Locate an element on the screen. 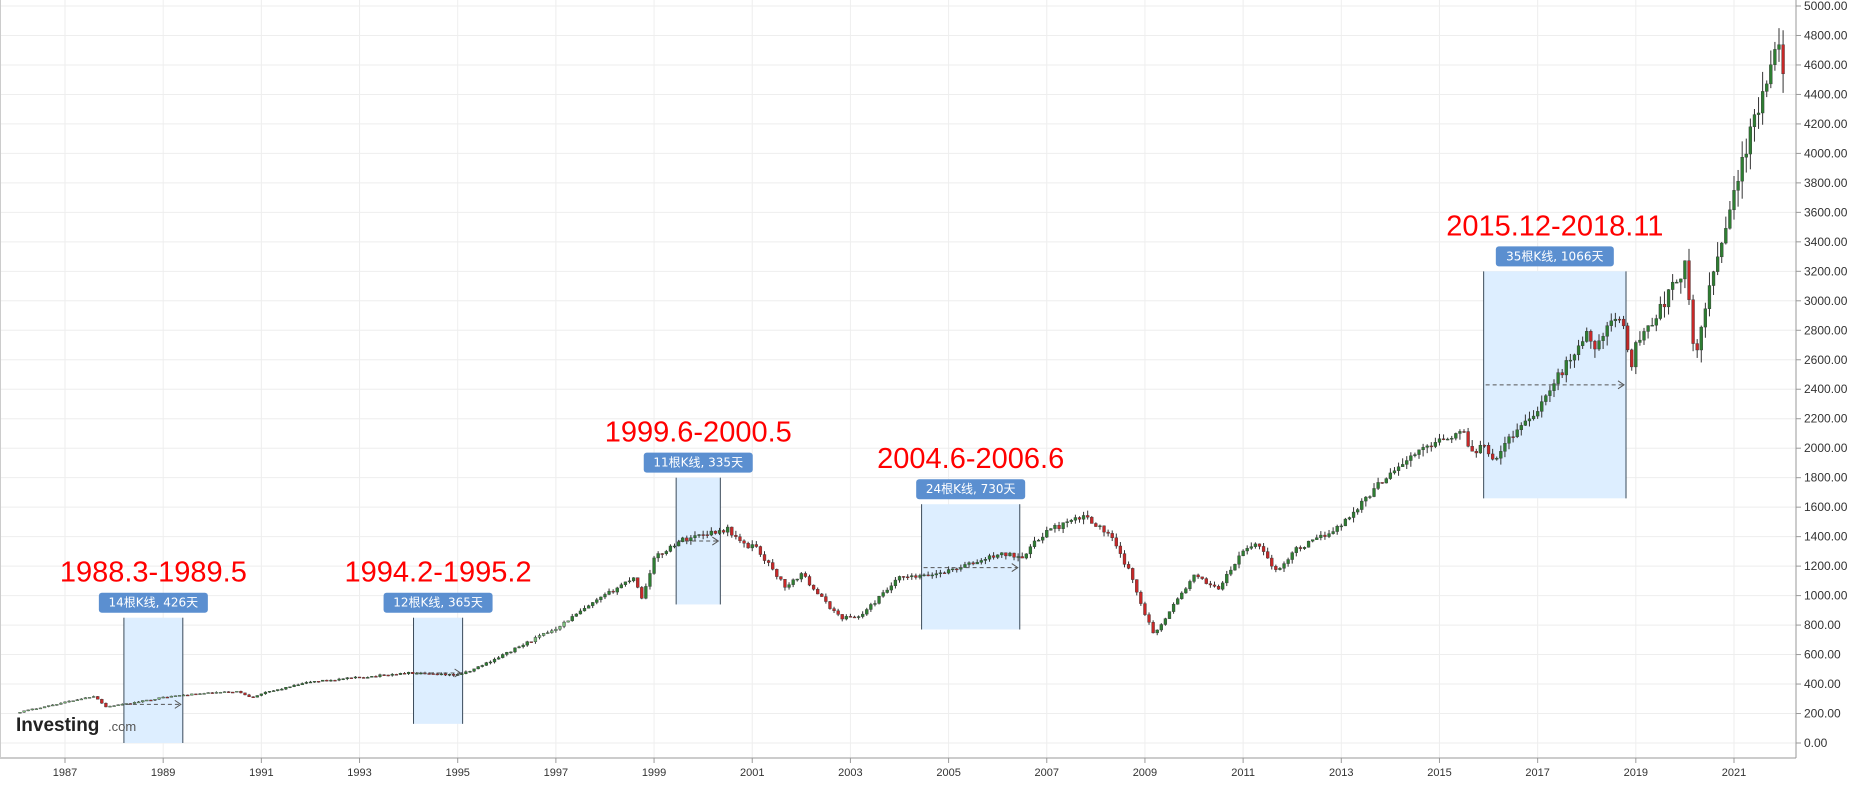 The height and width of the screenshot is (788, 1851). x-tick-label: 2005 is located at coordinates (948, 773).